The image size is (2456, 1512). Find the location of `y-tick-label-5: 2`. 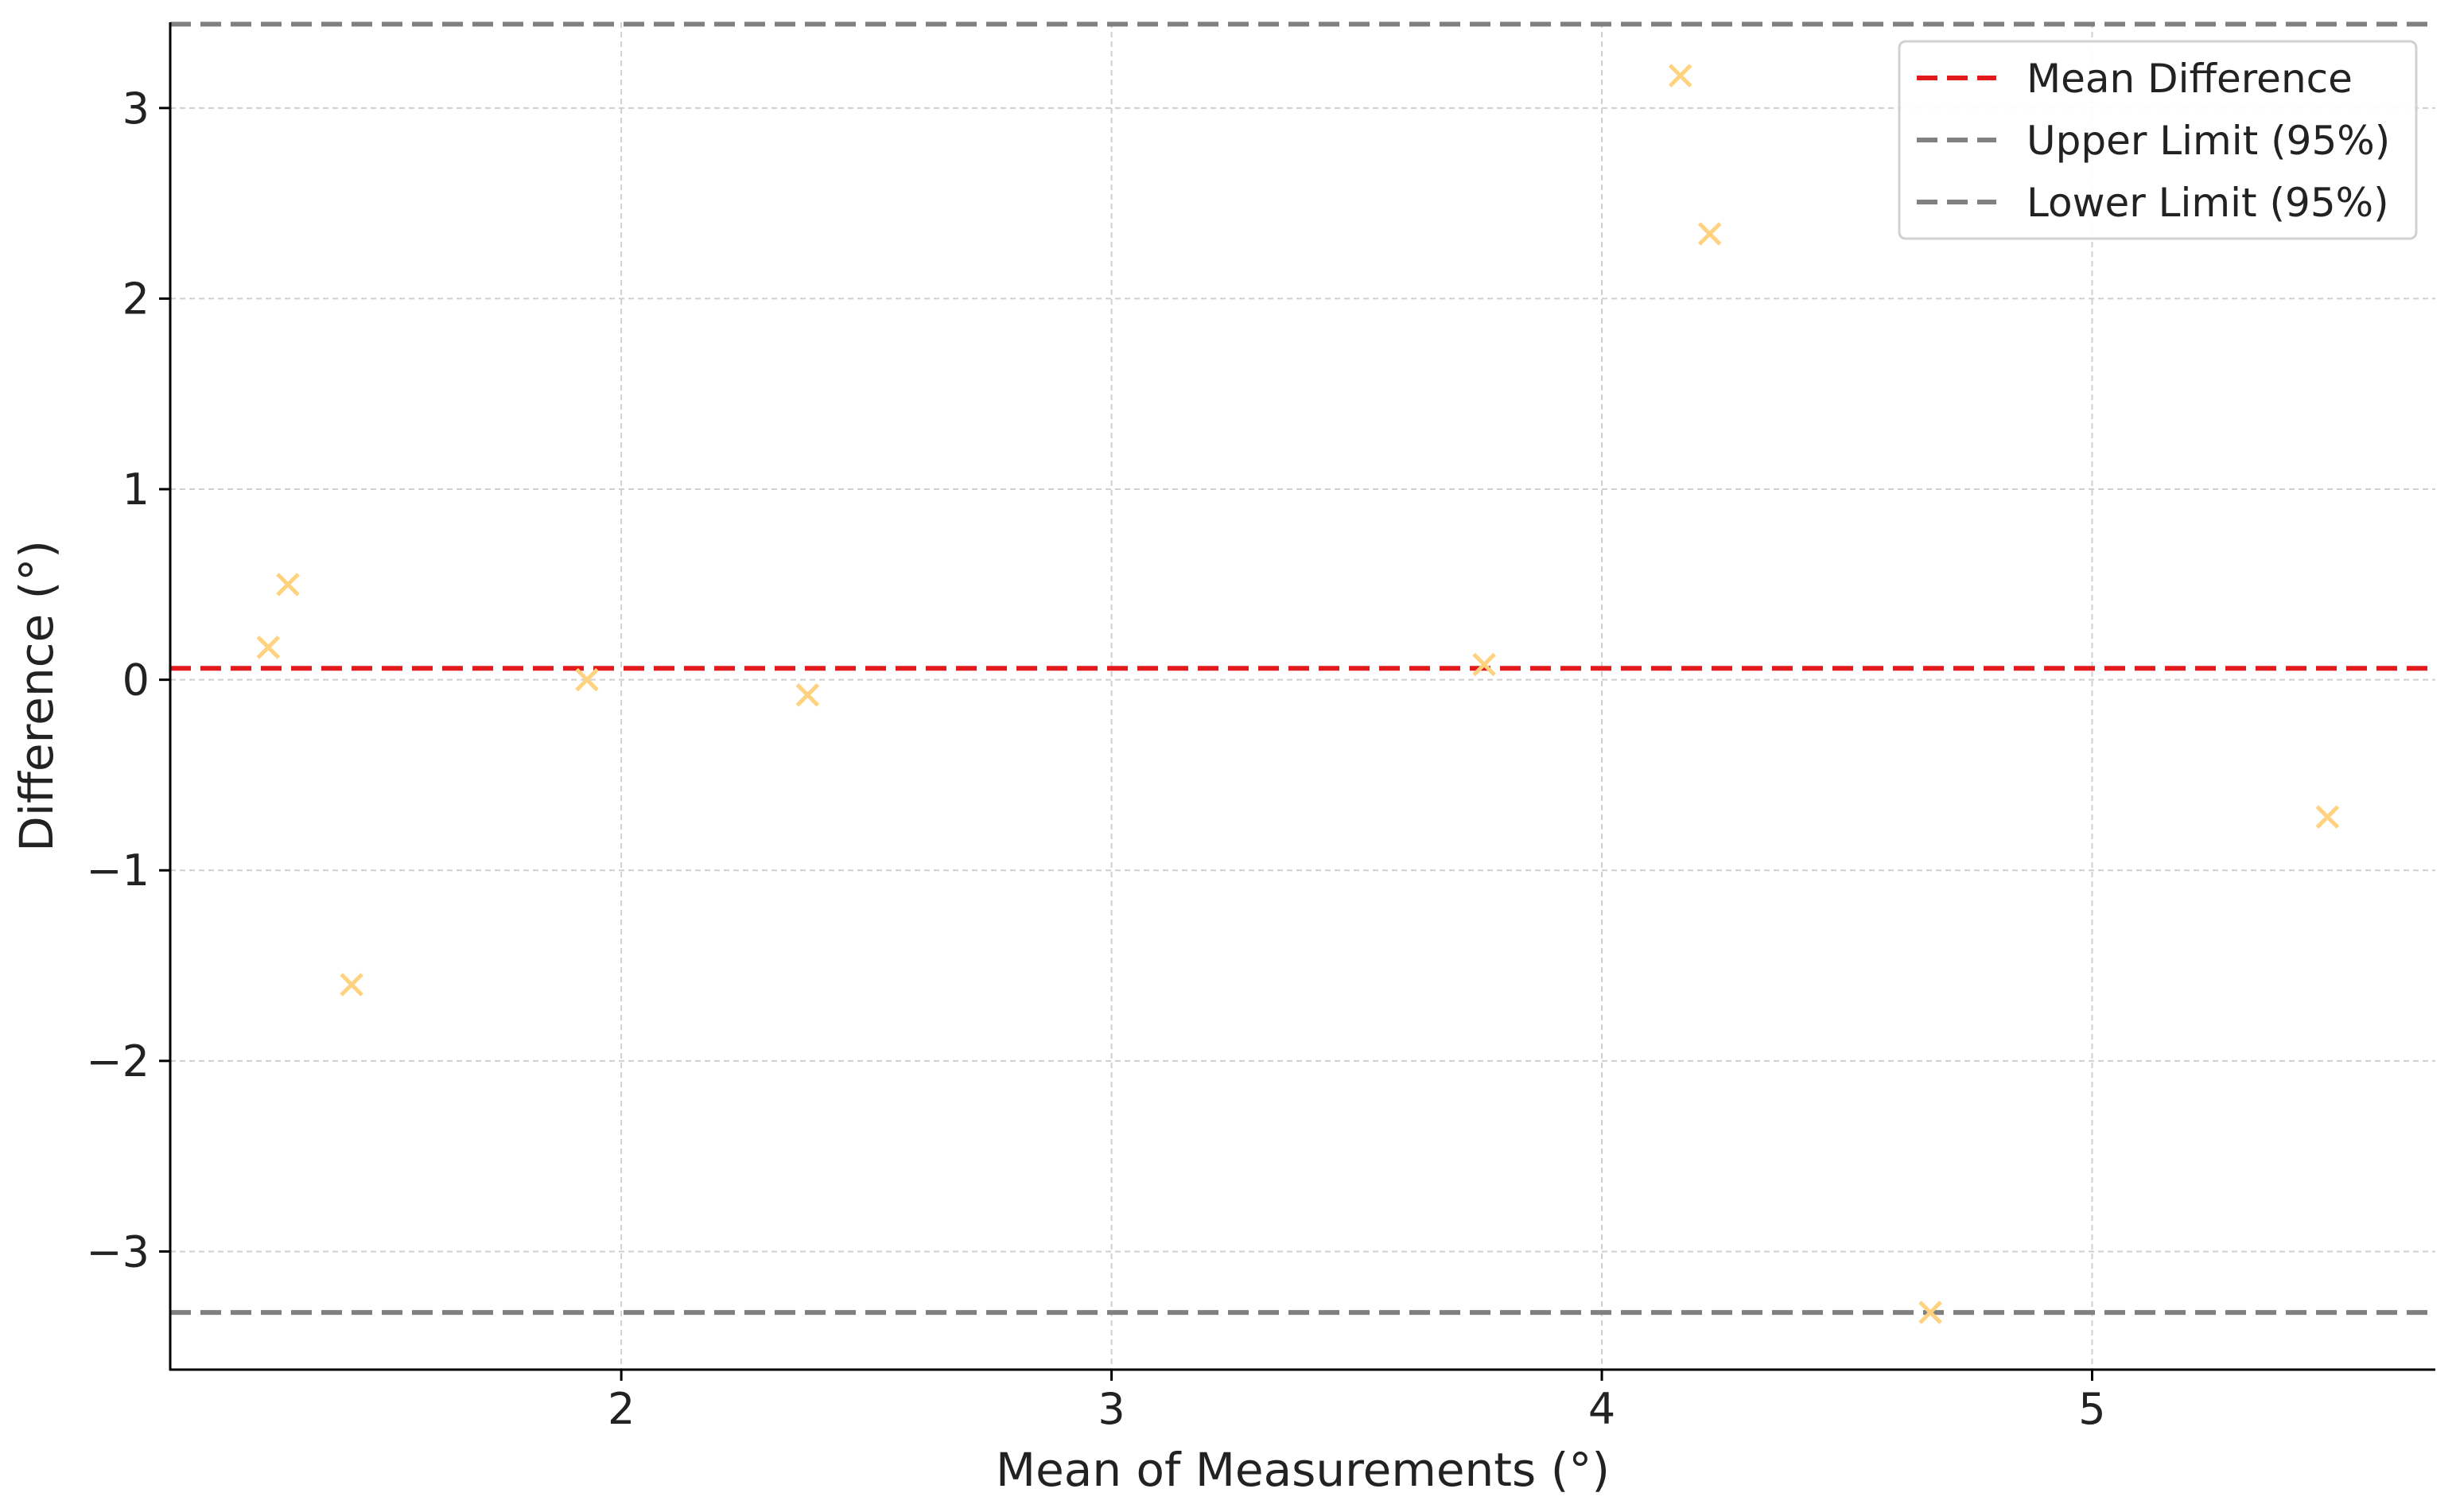

y-tick-label-5: 2 is located at coordinates (136, 299).